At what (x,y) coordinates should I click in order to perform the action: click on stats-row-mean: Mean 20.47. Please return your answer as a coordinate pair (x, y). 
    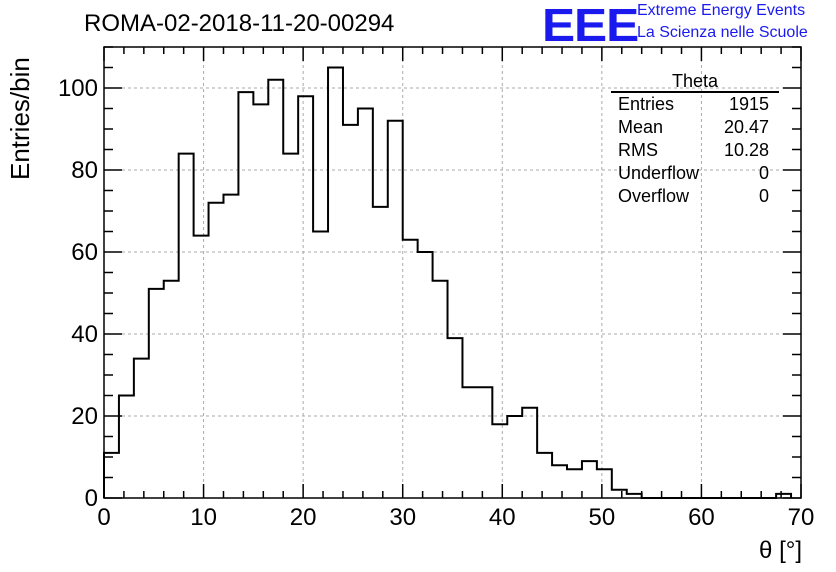
    Looking at the image, I should click on (695, 127).